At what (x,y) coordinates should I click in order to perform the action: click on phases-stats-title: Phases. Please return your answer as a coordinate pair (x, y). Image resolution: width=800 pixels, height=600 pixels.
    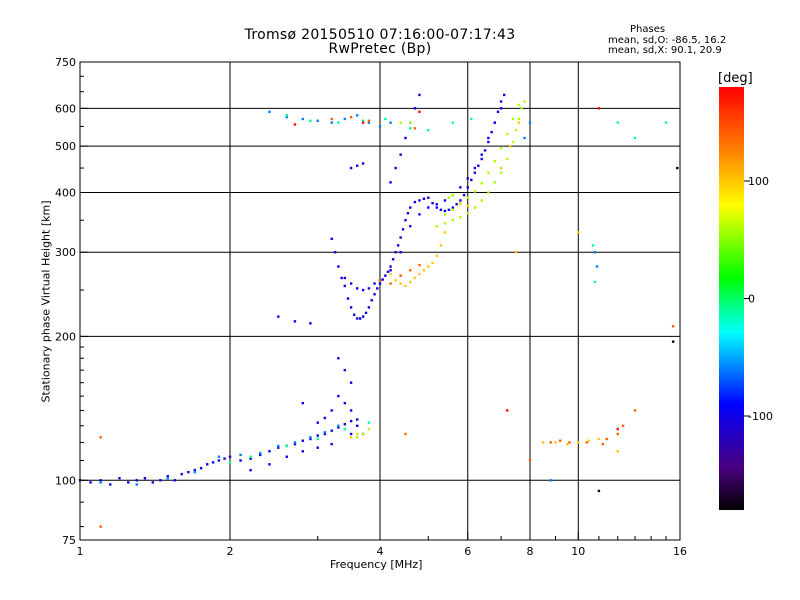
    Looking at the image, I should click on (648, 29).